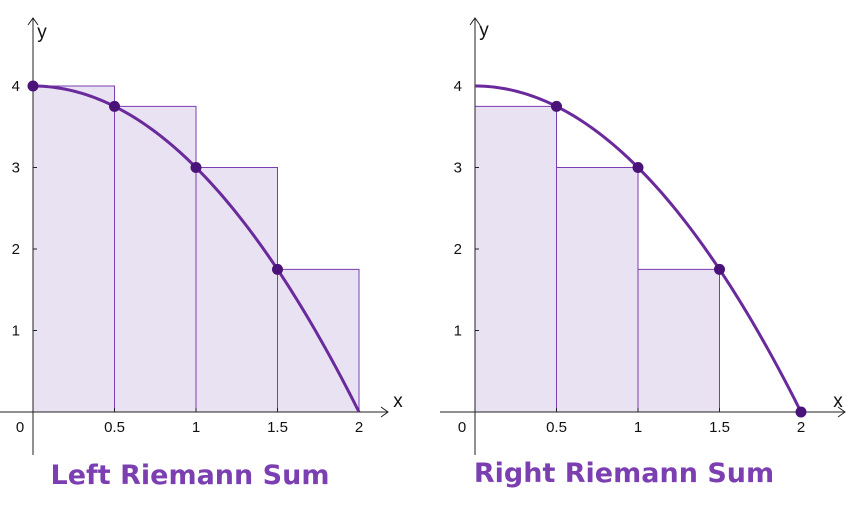  What do you see at coordinates (624, 473) in the screenshot?
I see `right-riemann-title: Right Riemann Sum` at bounding box center [624, 473].